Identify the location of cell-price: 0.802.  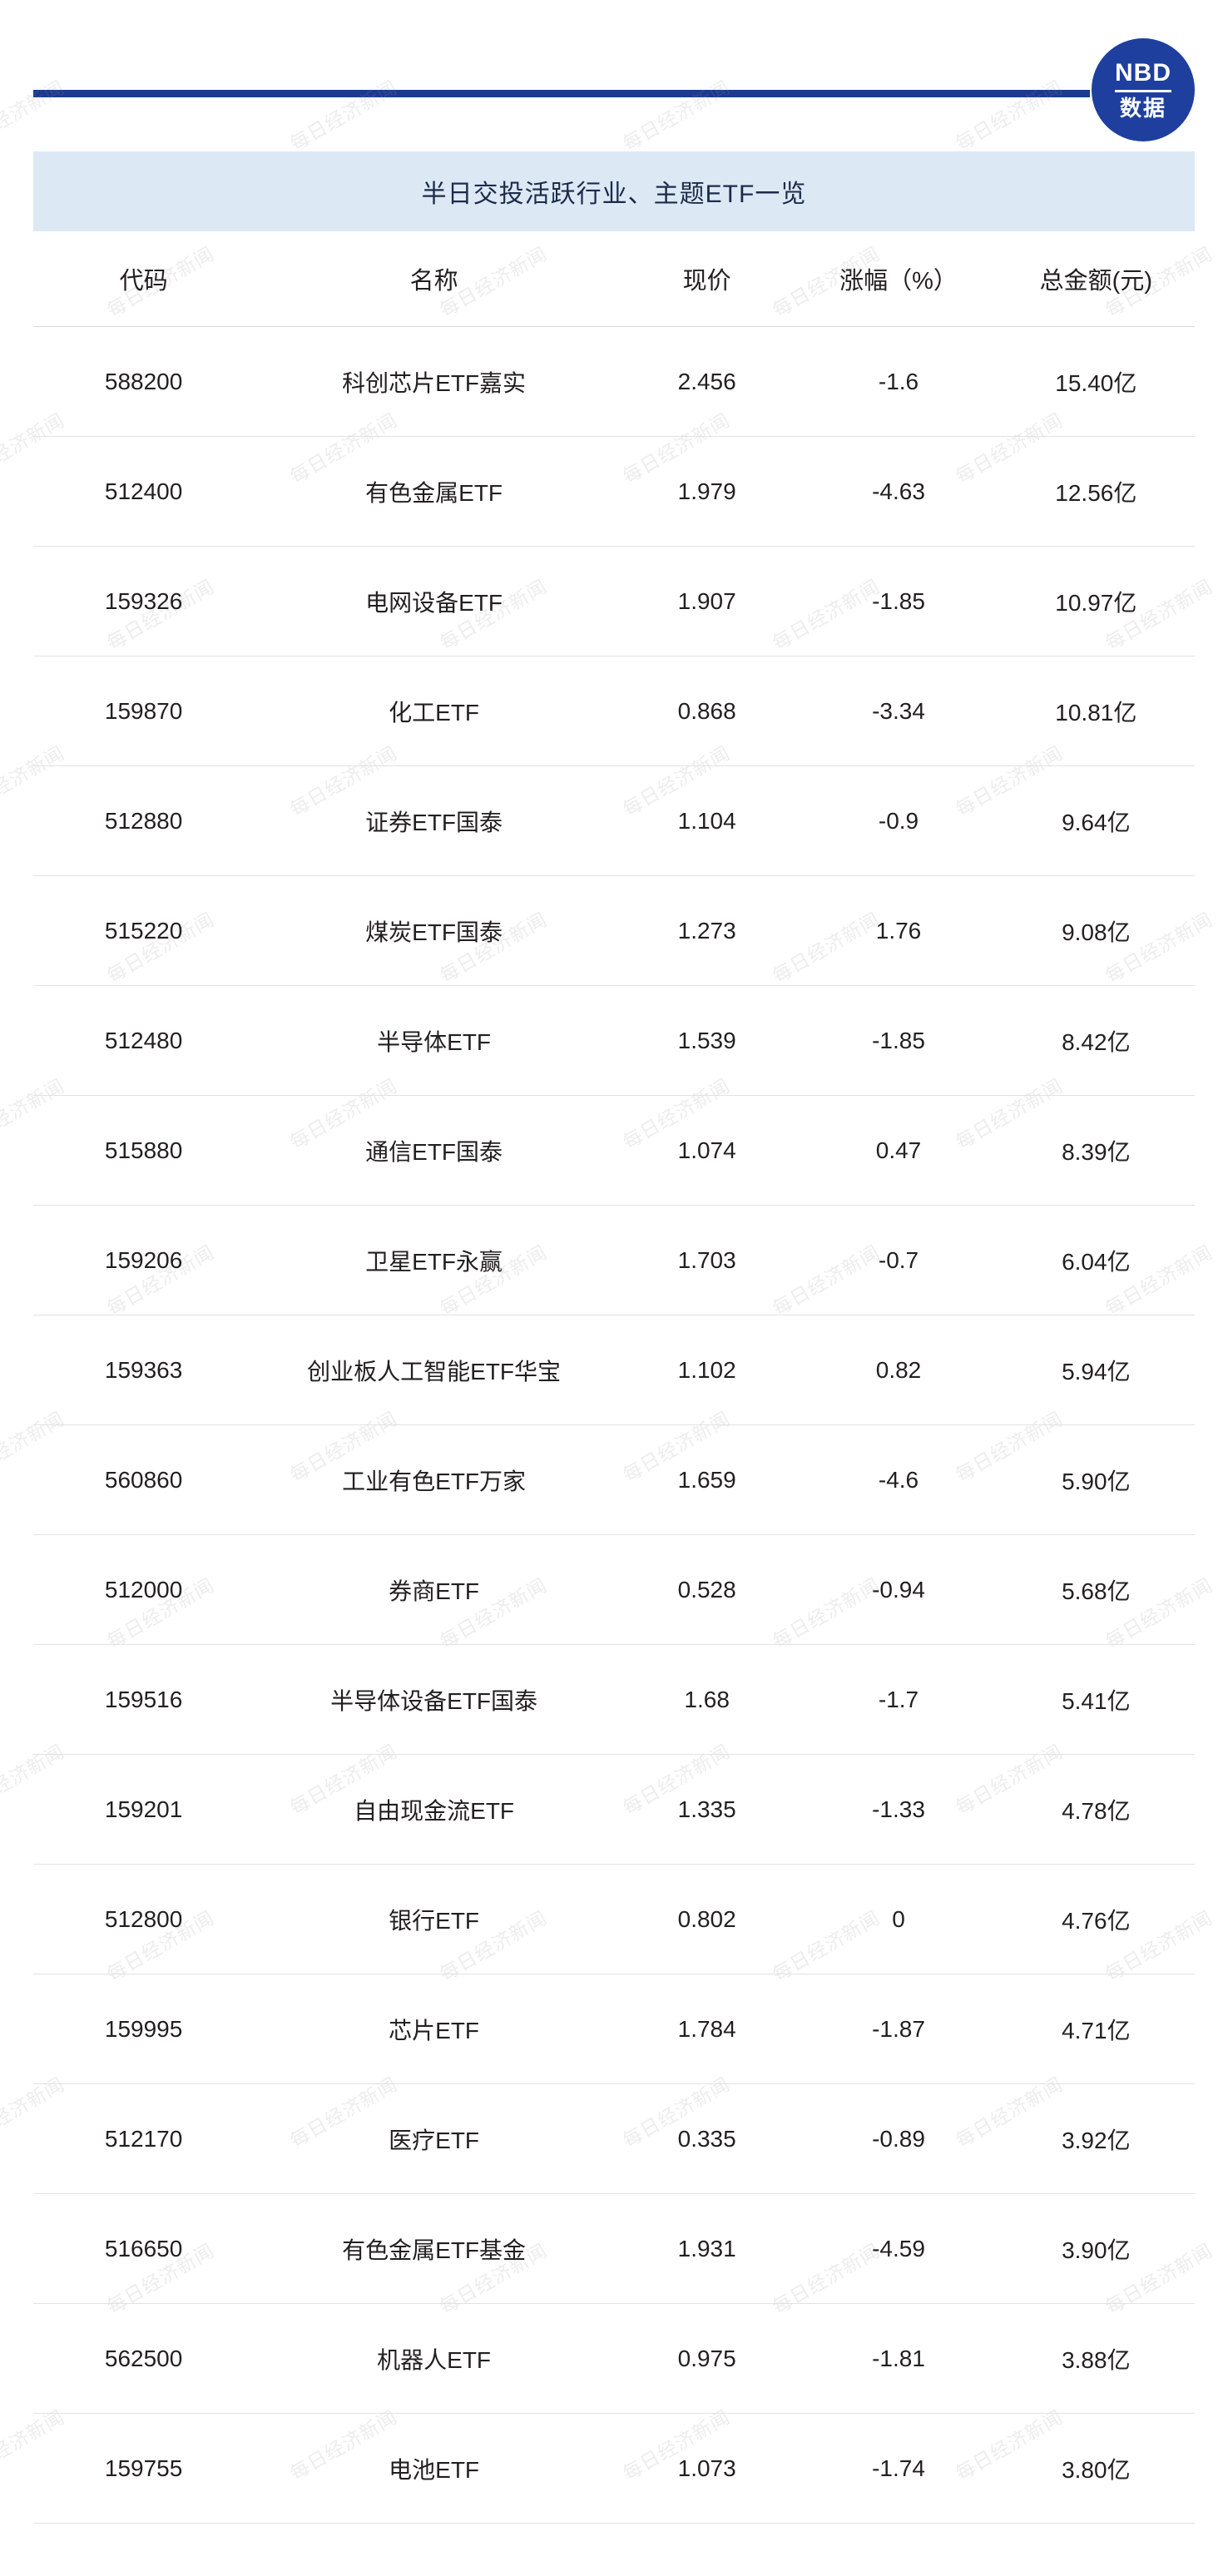
(706, 1919).